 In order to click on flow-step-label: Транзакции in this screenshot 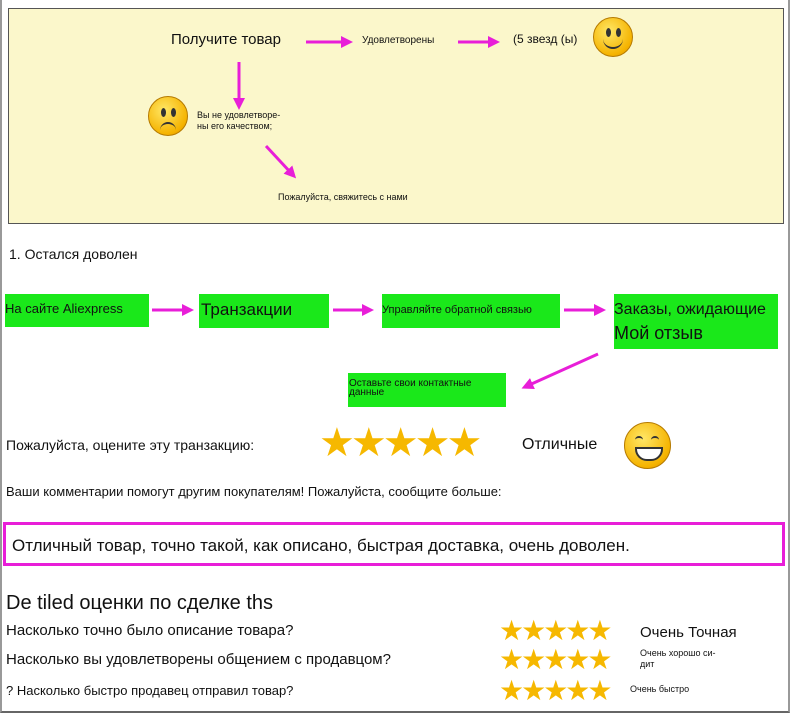, I will do `click(247, 309)`.